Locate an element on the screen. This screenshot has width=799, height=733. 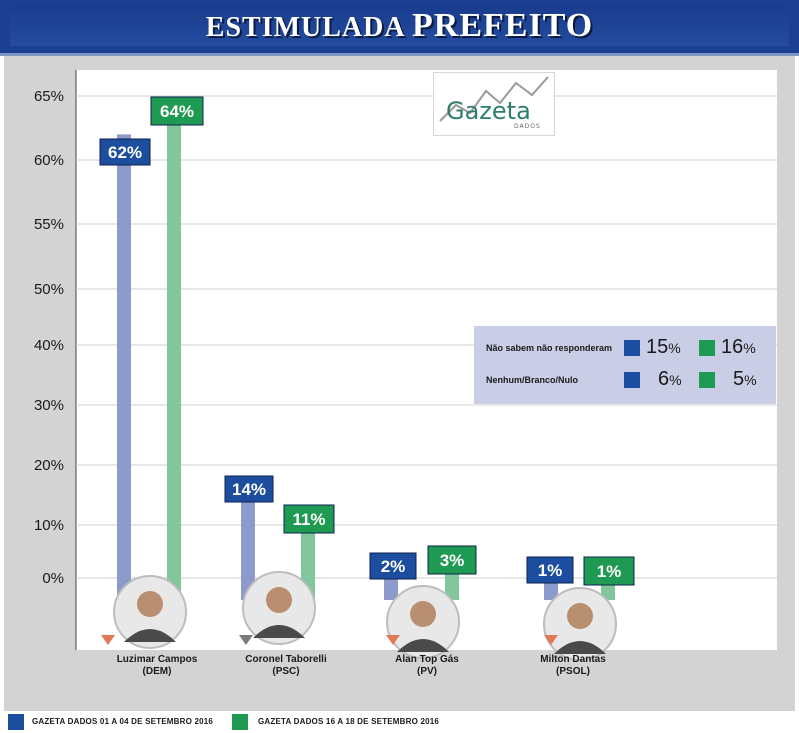
candidate-name: (PSOL) is located at coordinates (573, 671).